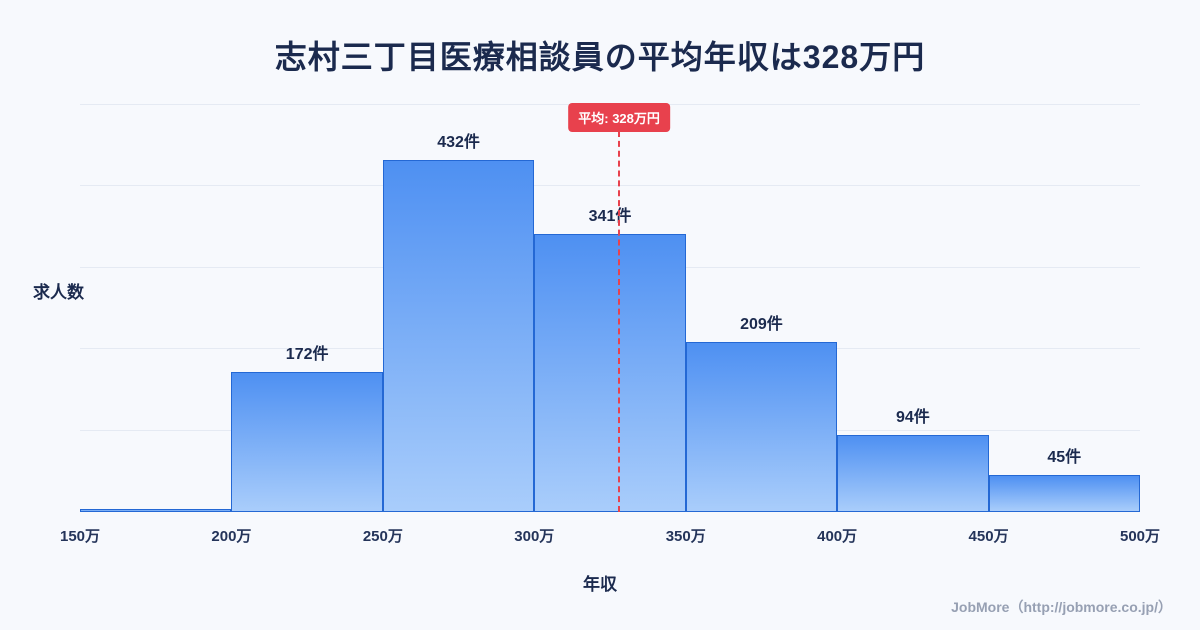 The image size is (1200, 630). Describe the element at coordinates (610, 186) in the screenshot. I see `gridline` at that location.